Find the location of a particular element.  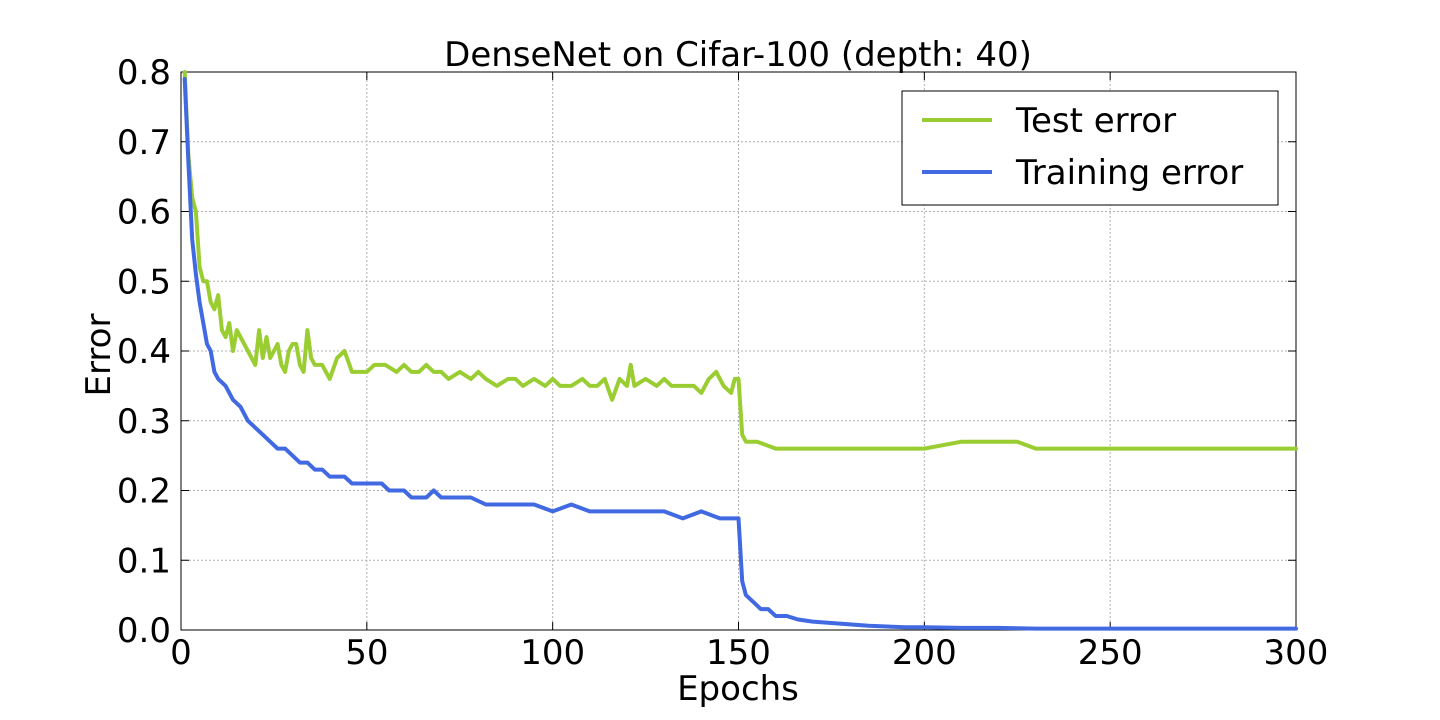

legend: Test error Training error is located at coordinates (1090, 148).